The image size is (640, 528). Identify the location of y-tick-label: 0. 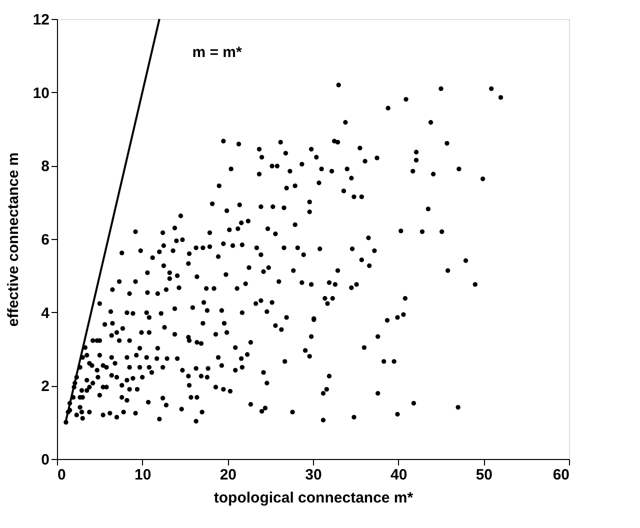
(45, 460).